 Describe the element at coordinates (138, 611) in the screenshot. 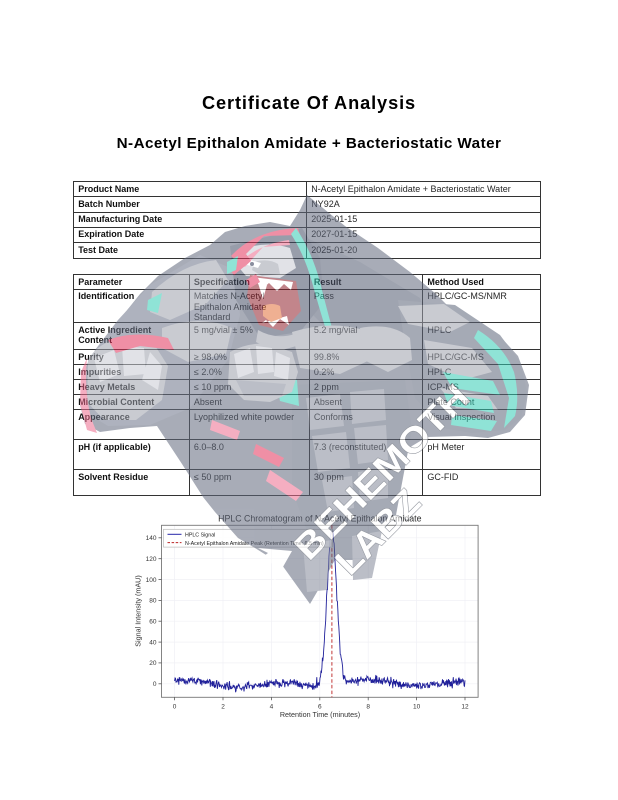

I see `svg-text: Signal Intensity (mAU)` at that location.